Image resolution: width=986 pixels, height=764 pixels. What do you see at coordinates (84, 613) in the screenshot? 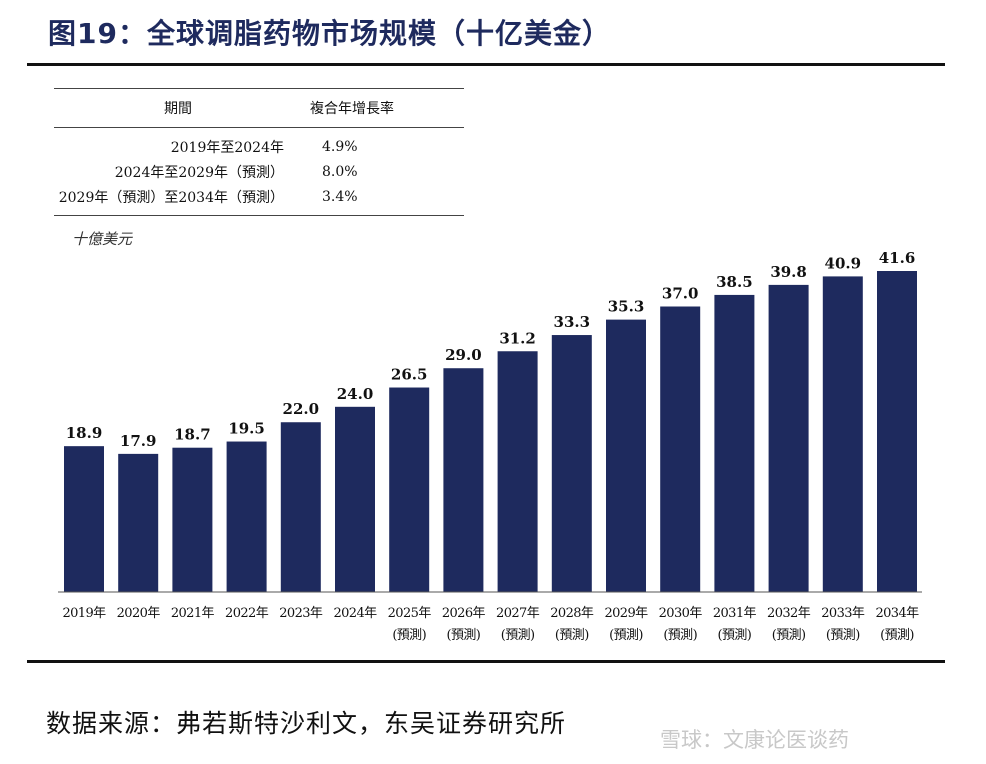
I see `x-tick-label: 2019年` at bounding box center [84, 613].